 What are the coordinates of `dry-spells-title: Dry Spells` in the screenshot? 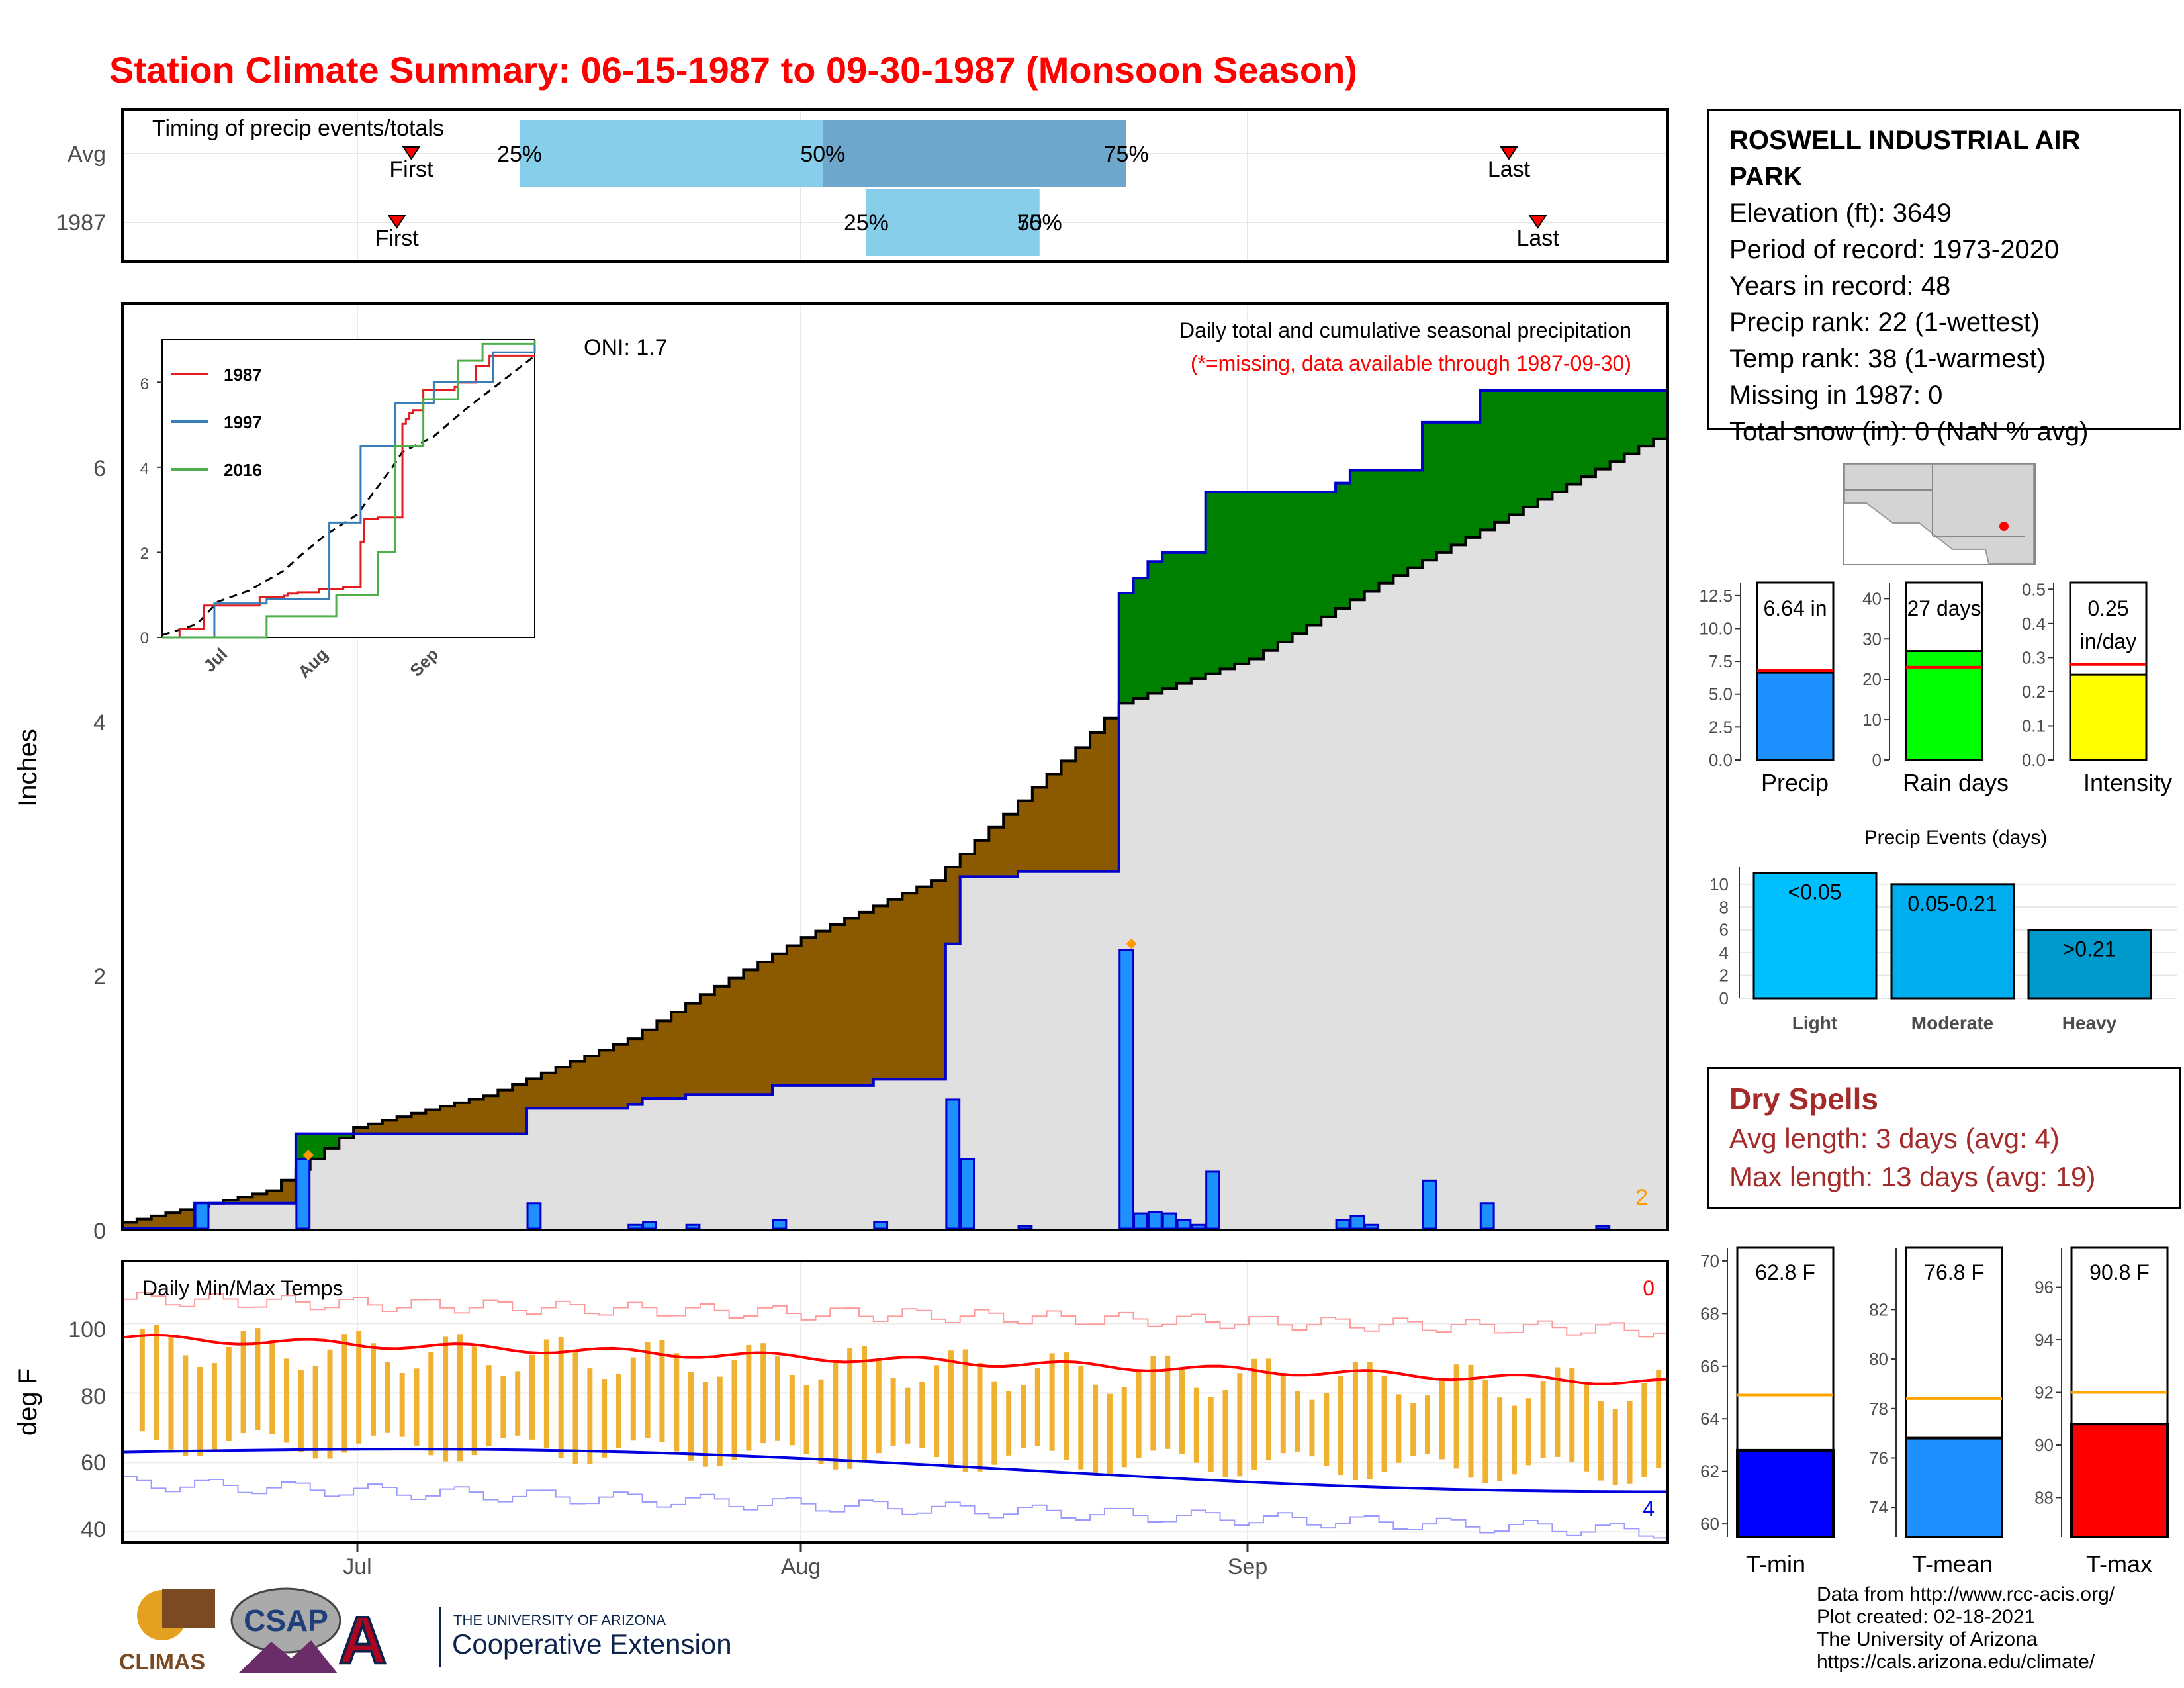 It's located at (1803, 1099).